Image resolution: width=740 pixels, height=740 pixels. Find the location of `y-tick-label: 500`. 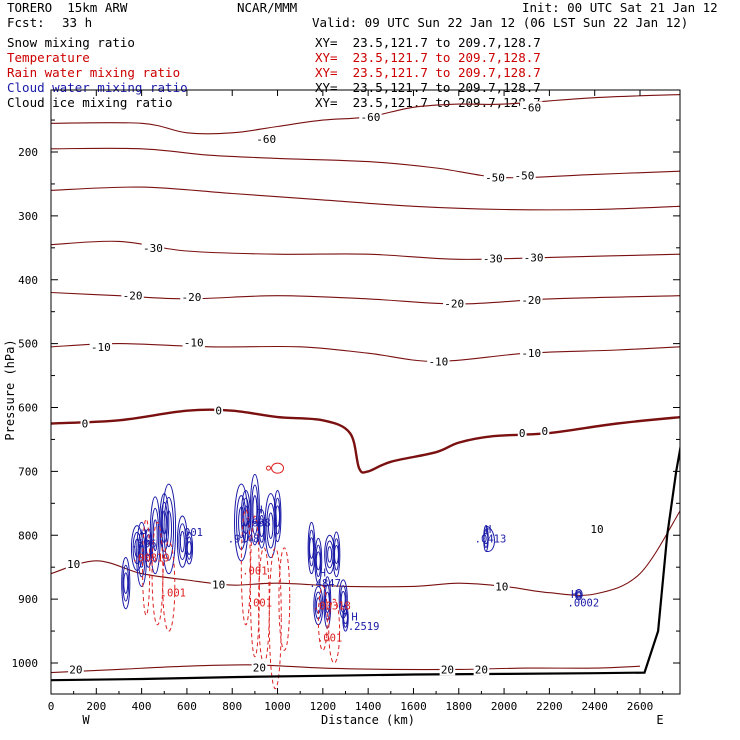

y-tick-label: 500 is located at coordinates (28, 344).